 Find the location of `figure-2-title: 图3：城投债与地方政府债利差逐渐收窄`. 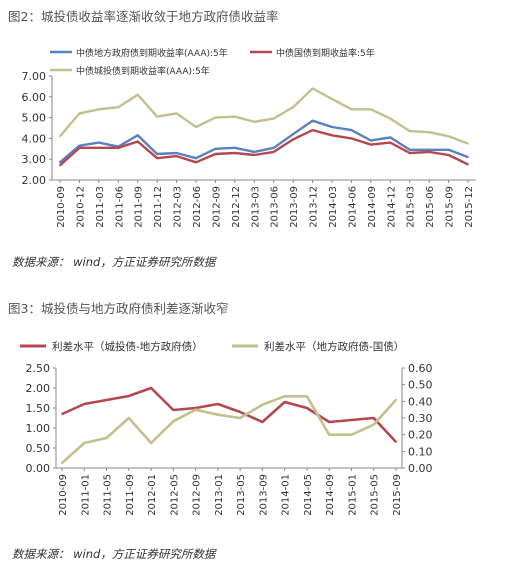

figure-2-title: 图3：城投债与地方政府债利差逐渐收窄 is located at coordinates (118, 308).